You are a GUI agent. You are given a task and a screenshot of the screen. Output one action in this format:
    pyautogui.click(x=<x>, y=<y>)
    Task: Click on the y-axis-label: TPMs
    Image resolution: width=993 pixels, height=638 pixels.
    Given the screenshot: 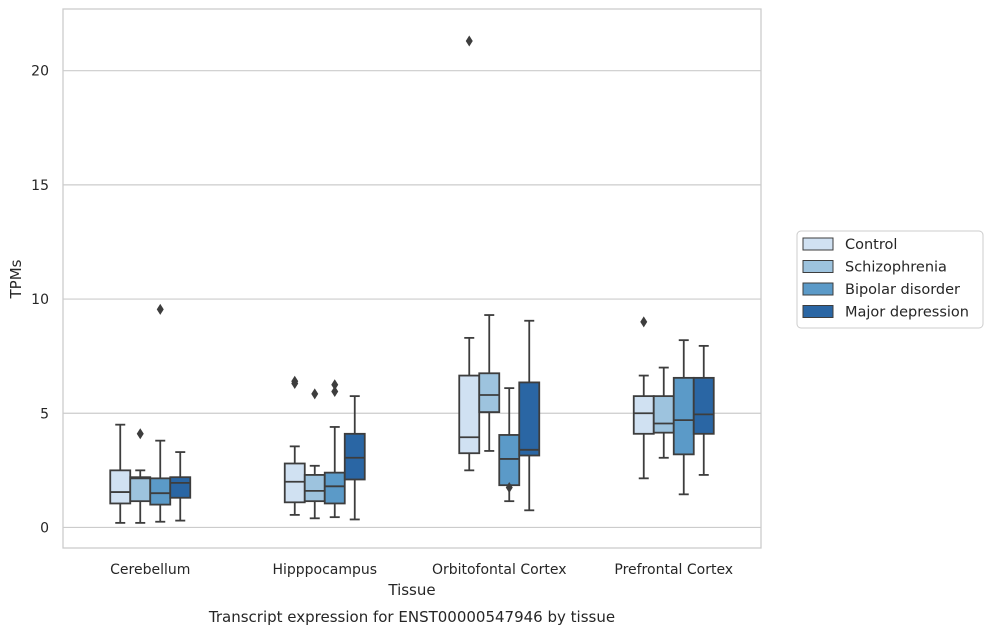 What is the action you would take?
    pyautogui.click(x=16, y=279)
    